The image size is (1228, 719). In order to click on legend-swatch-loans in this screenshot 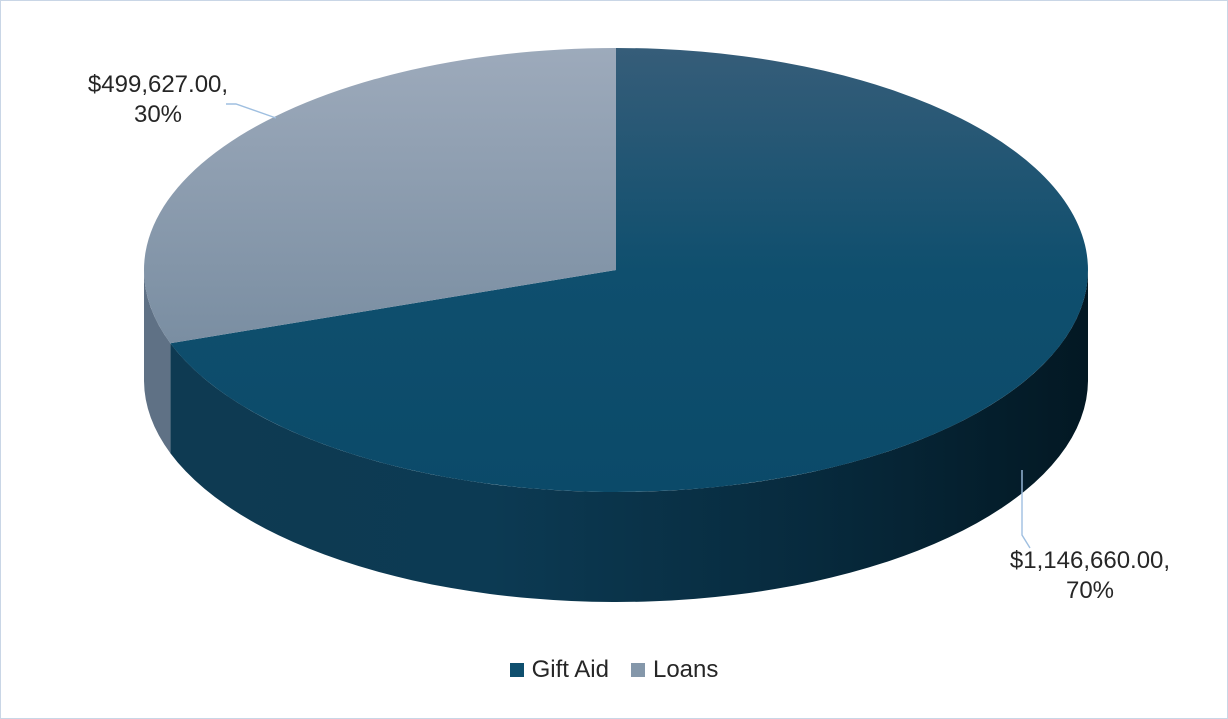, I will do `click(637, 670)`.